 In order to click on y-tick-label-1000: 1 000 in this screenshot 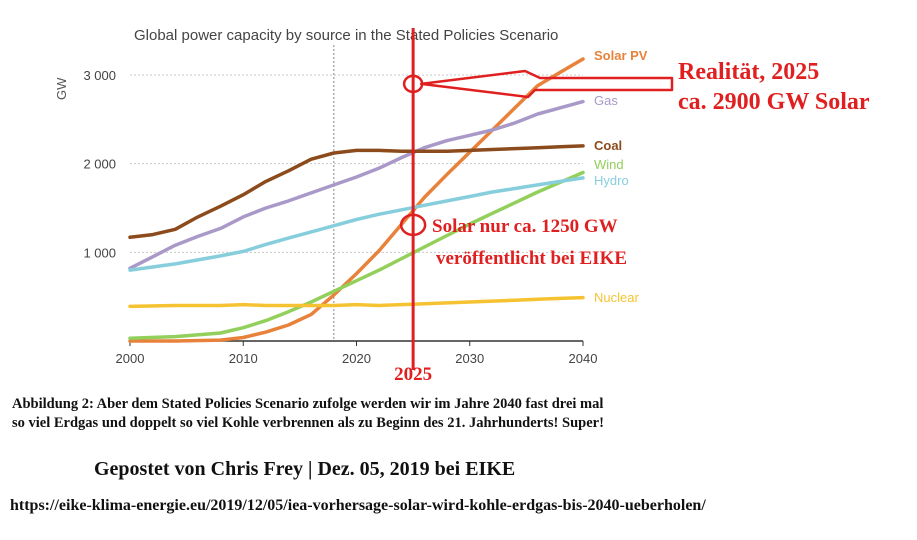, I will do `click(99, 252)`.